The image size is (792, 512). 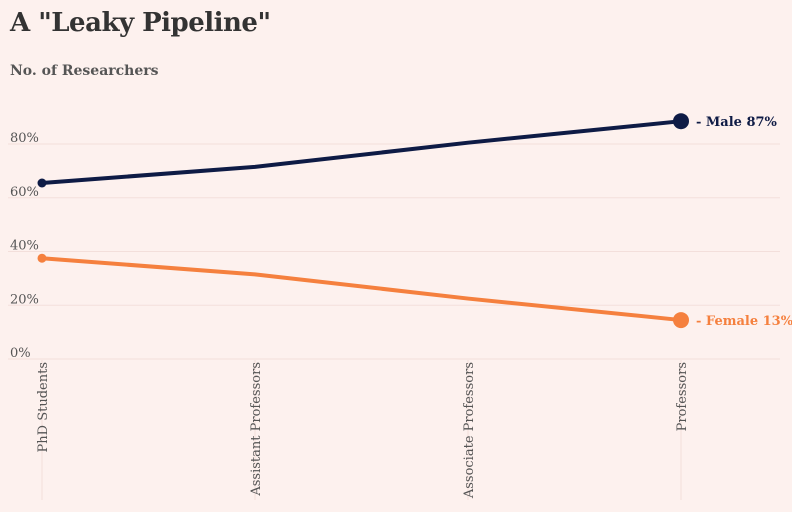 I want to click on y-tick-label: 80%, so click(x=24, y=138).